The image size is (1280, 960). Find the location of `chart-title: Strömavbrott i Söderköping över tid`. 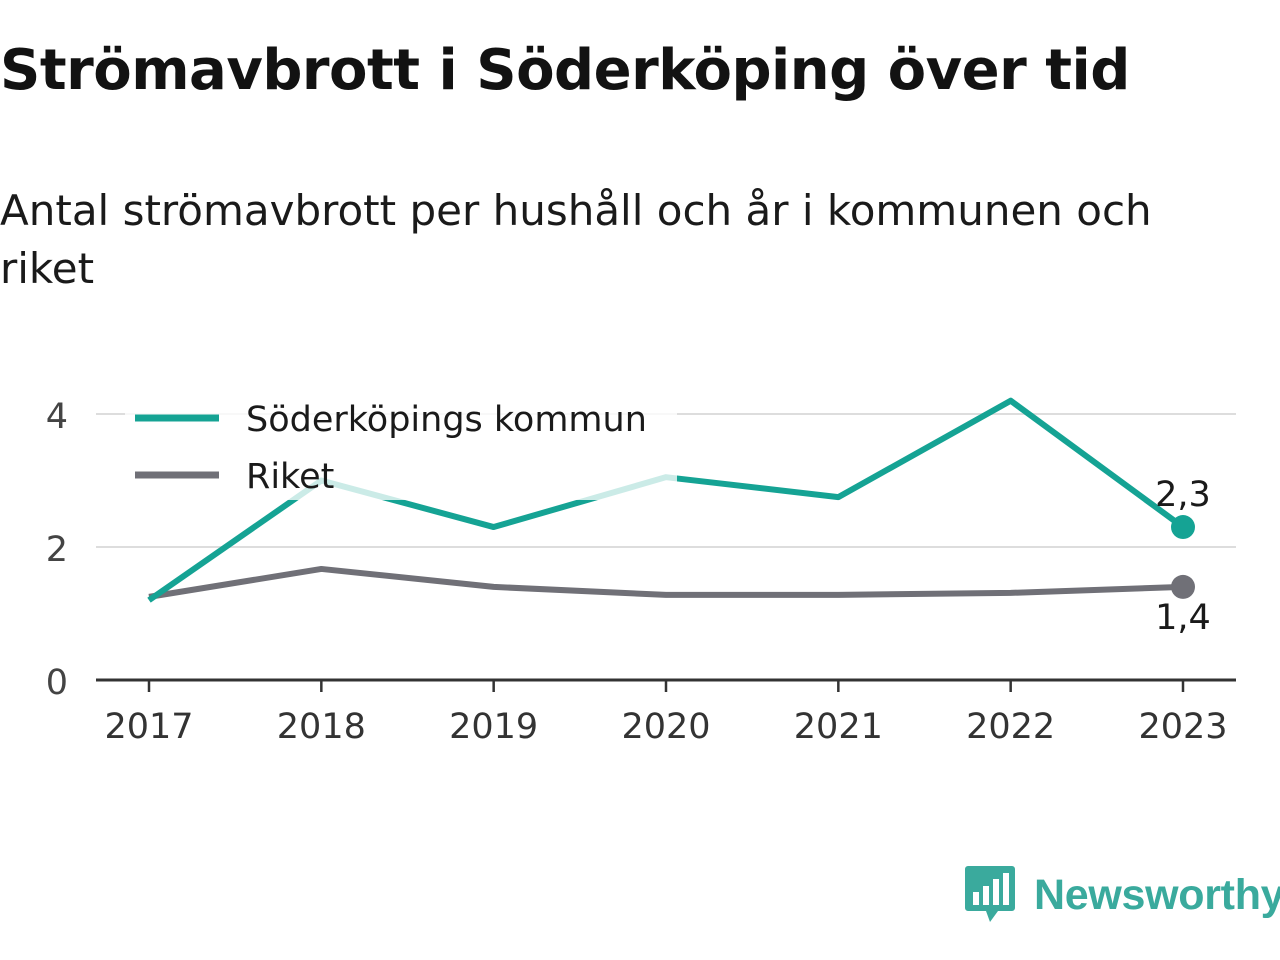

chart-title: Strömavbrott i Söderköping över tid is located at coordinates (565, 70).